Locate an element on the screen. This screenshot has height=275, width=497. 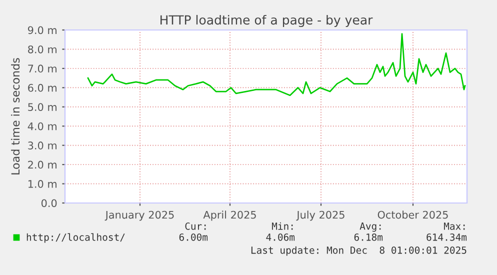
y-tick-label: 4.0 m is located at coordinates (42, 126).